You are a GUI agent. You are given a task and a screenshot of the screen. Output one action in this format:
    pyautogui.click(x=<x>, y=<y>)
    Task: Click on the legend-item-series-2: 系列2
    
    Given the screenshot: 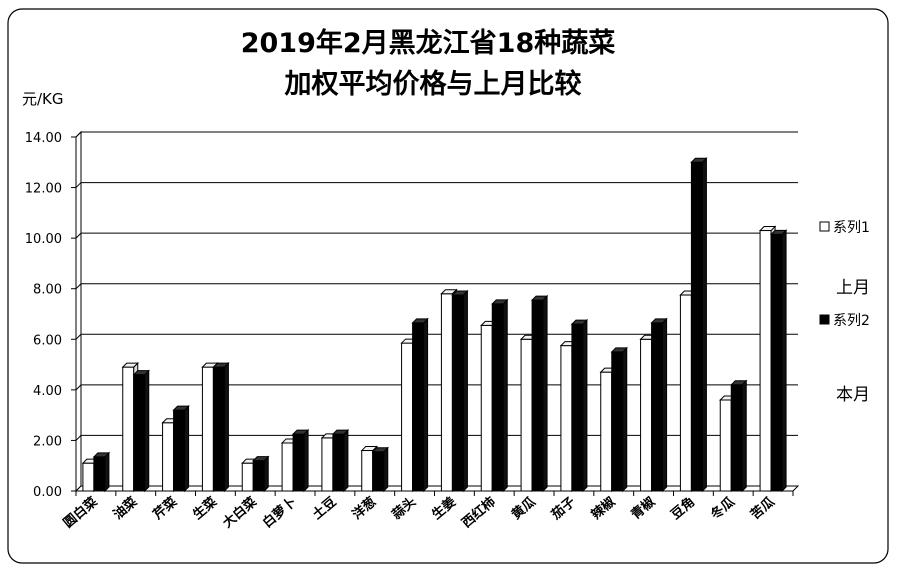 What is the action you would take?
    pyautogui.click(x=844, y=321)
    